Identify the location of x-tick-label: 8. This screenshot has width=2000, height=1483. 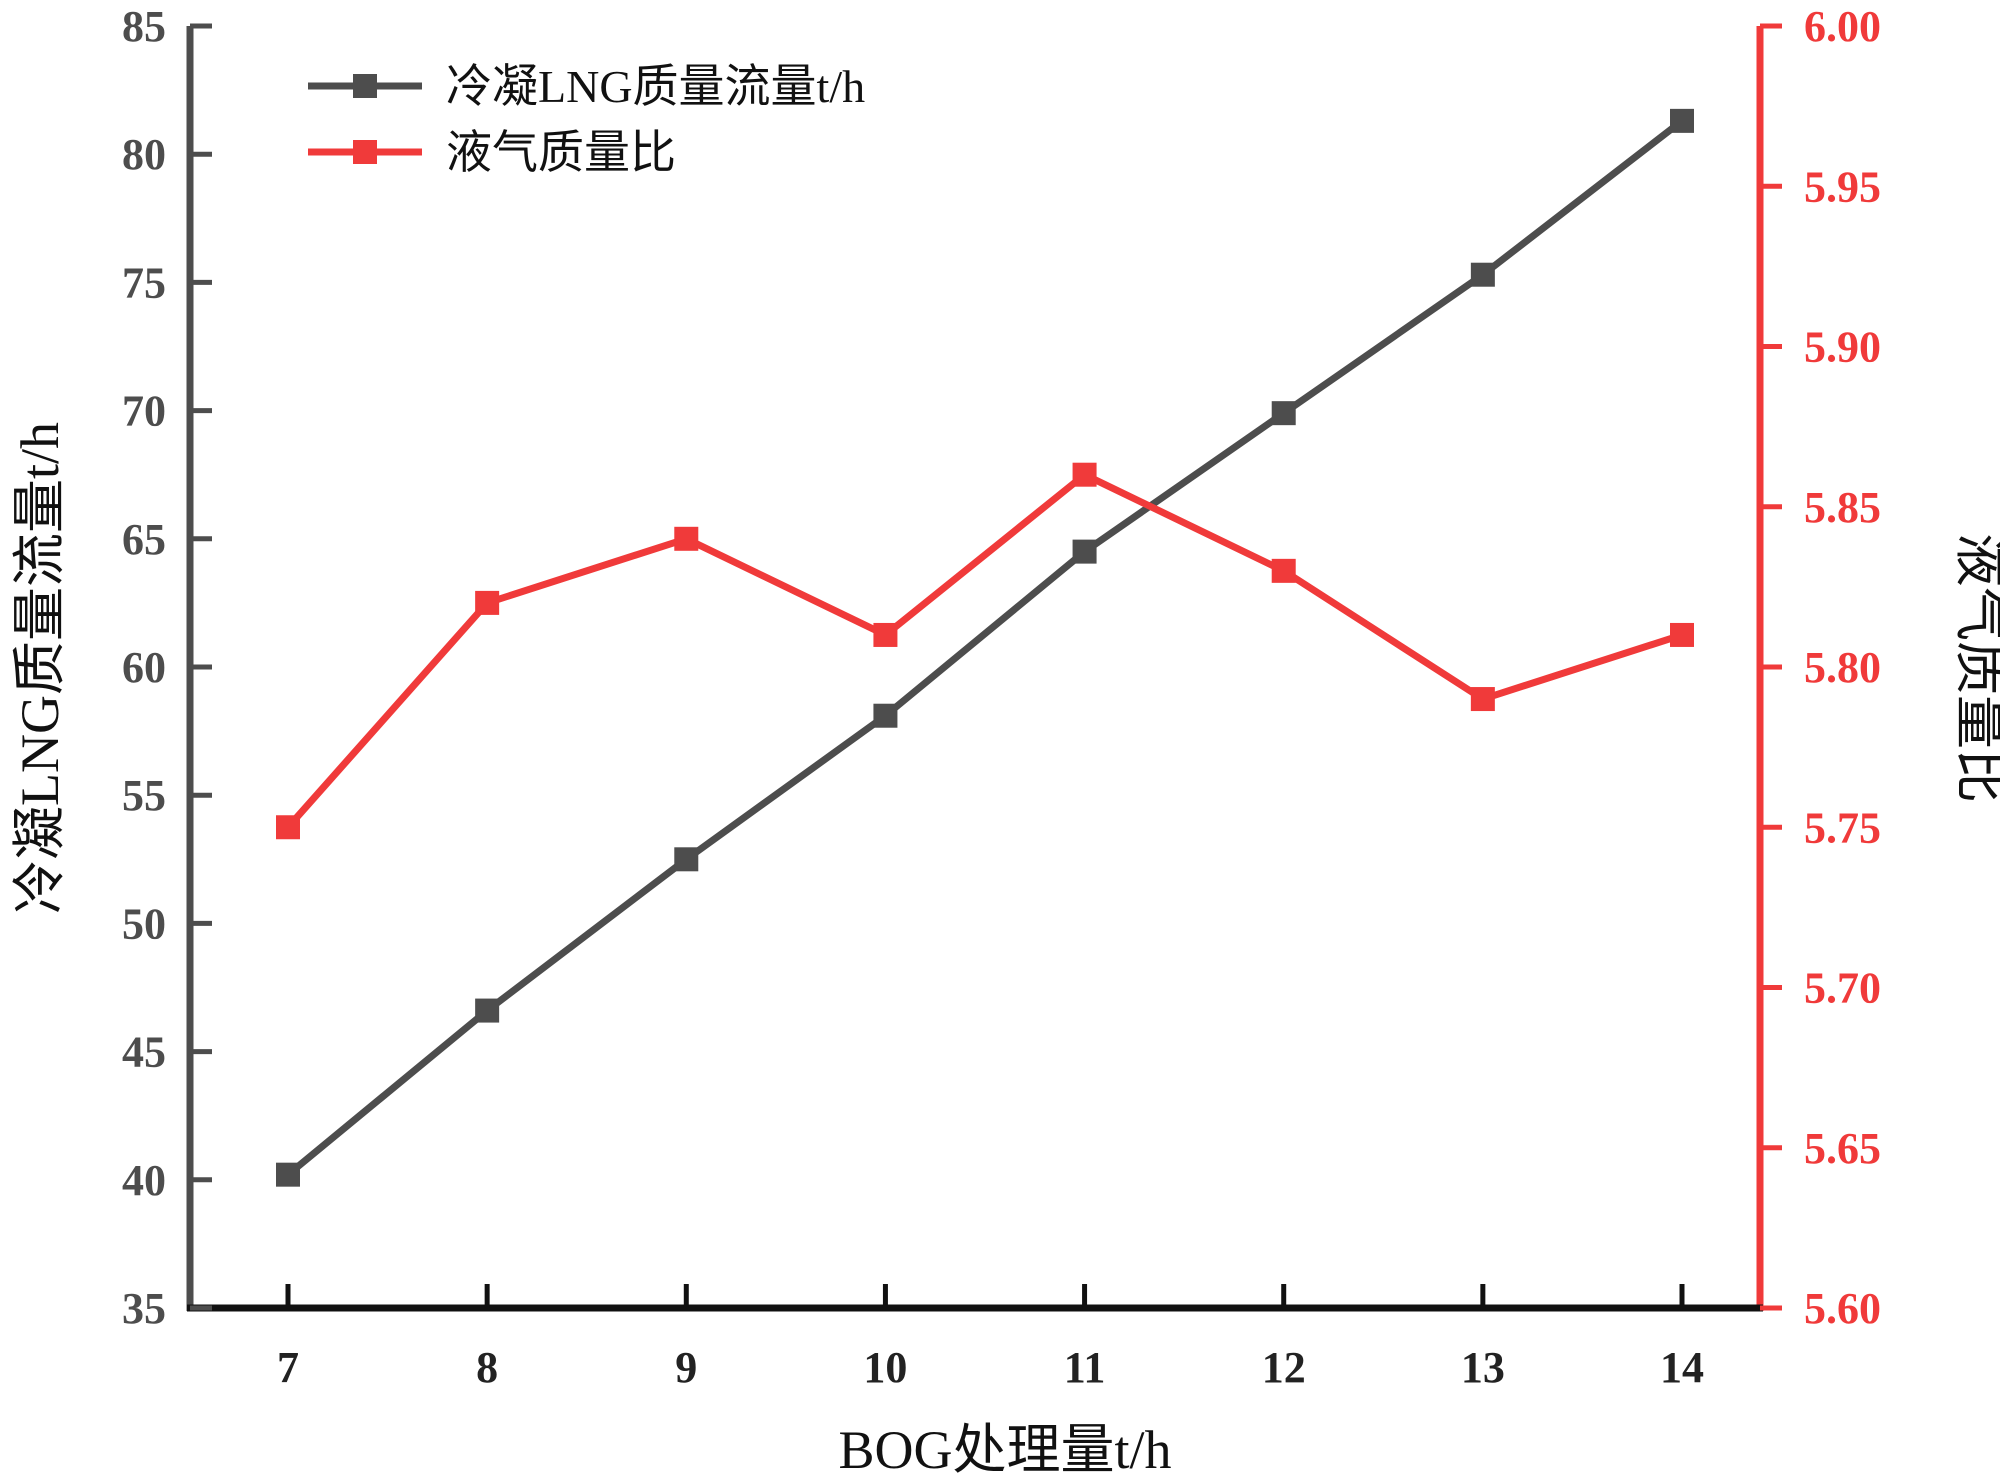
(487, 1367).